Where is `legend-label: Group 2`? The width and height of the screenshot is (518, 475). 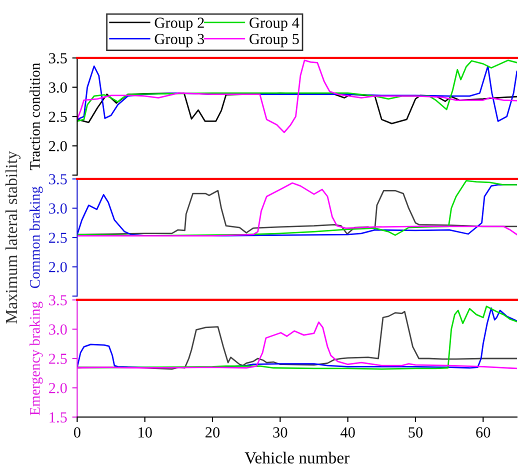 legend-label: Group 2 is located at coordinates (179, 25).